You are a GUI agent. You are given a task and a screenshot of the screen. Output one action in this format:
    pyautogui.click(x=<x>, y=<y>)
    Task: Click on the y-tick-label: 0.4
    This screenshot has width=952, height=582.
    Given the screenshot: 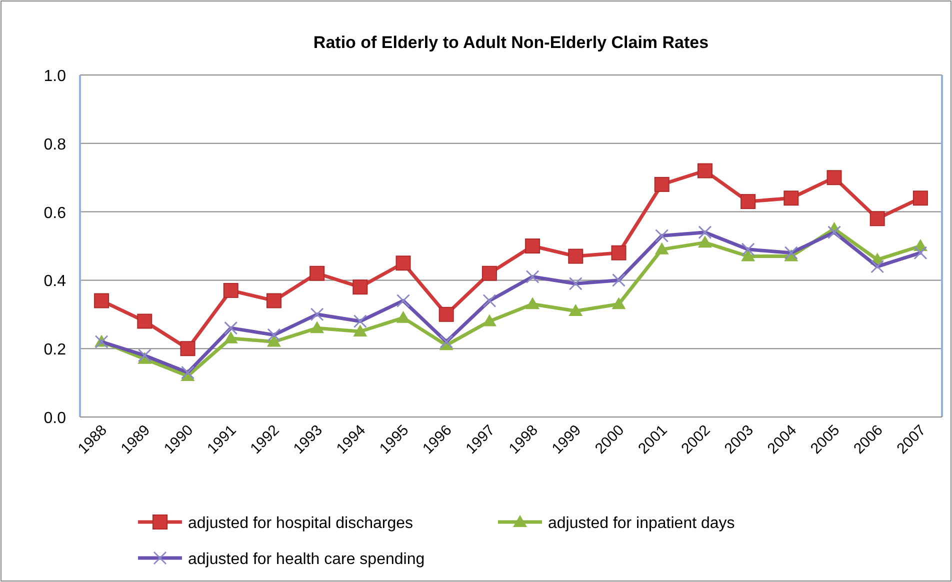 What is the action you would take?
    pyautogui.click(x=55, y=281)
    